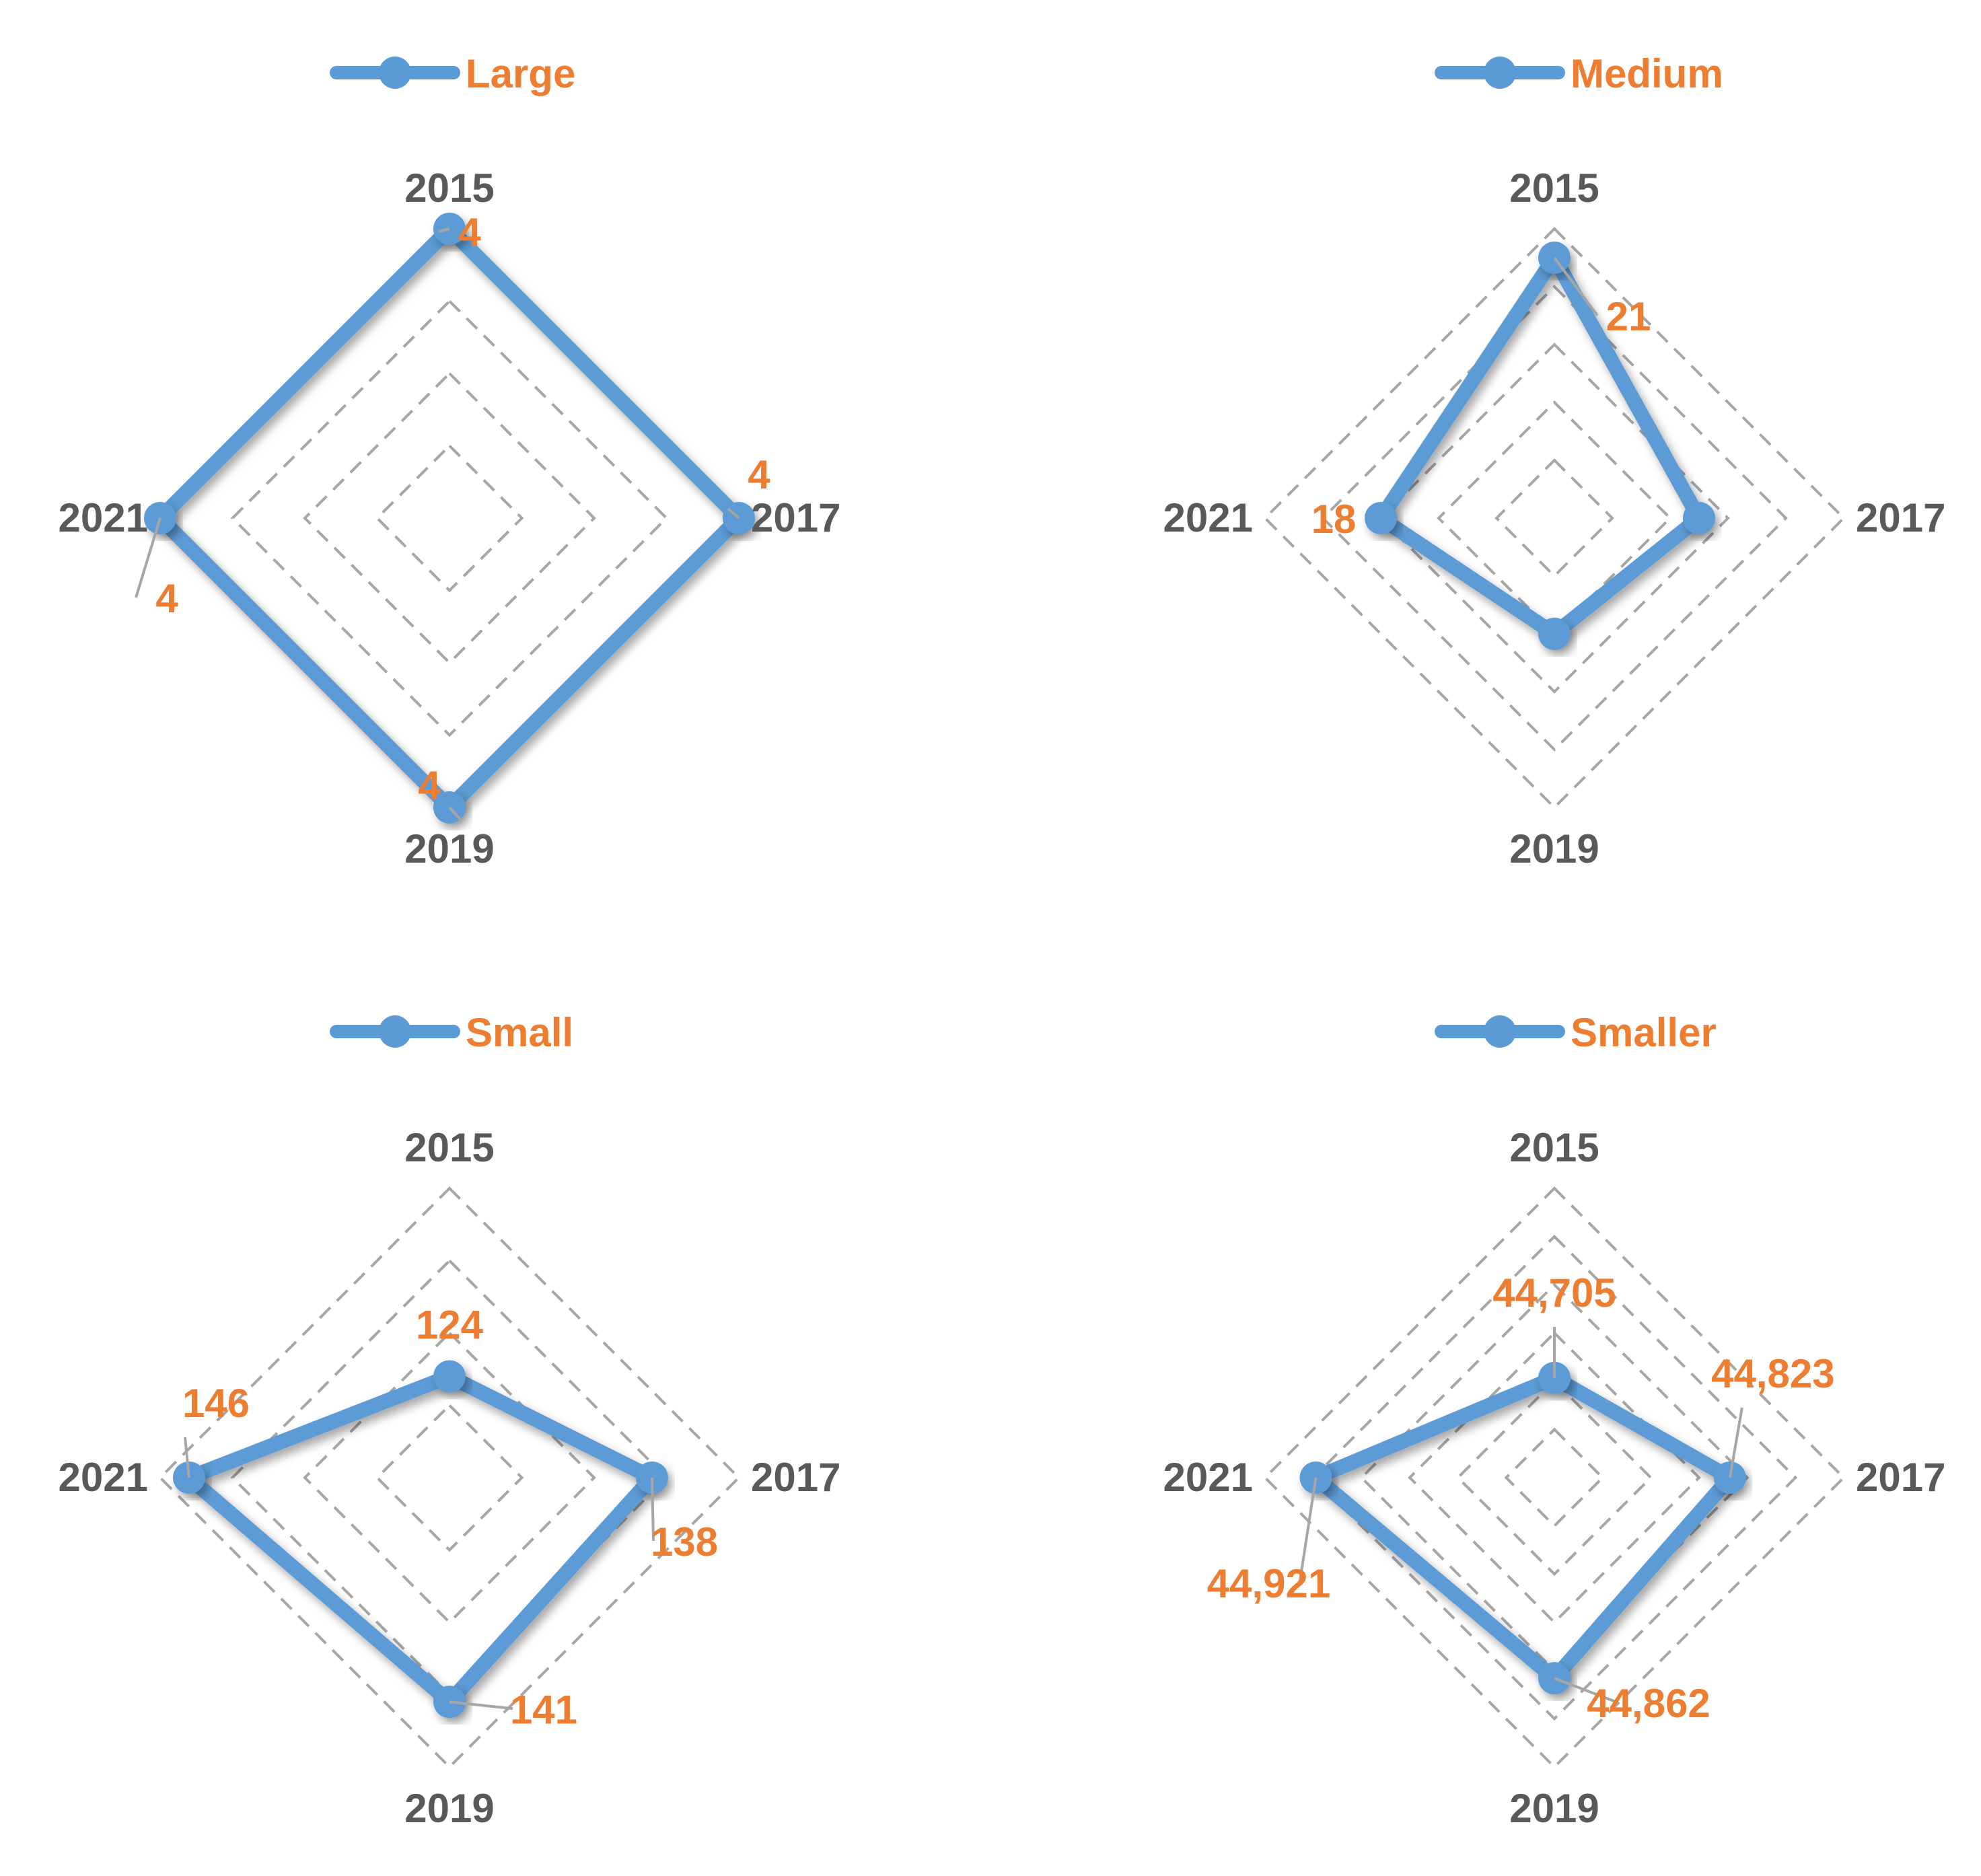  I want to click on legend: Medium, so click(1579, 73).